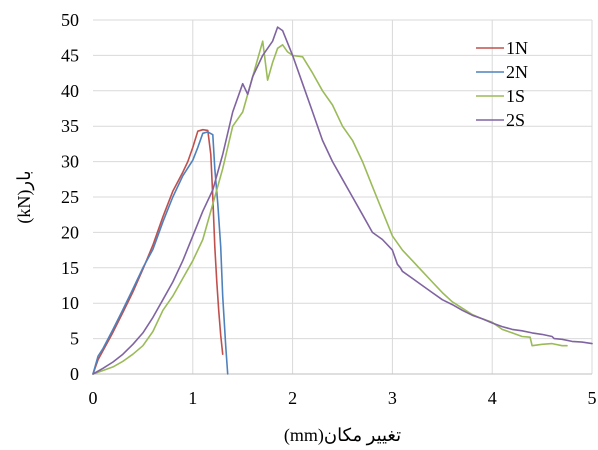 The height and width of the screenshot is (450, 598). Describe the element at coordinates (592, 398) in the screenshot. I see `x-tick-label: 5` at that location.